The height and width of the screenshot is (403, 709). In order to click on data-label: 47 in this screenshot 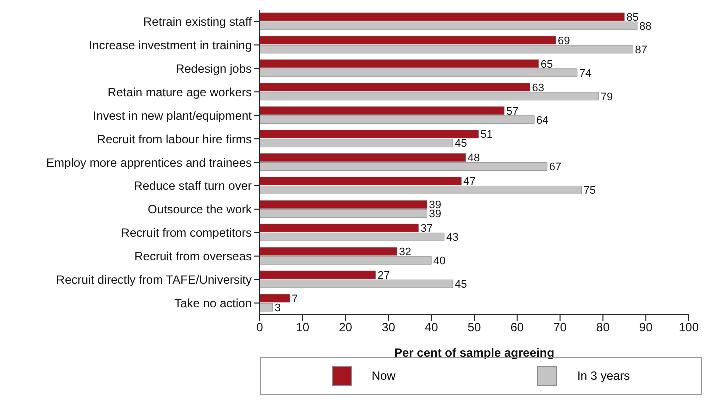, I will do `click(470, 182)`.